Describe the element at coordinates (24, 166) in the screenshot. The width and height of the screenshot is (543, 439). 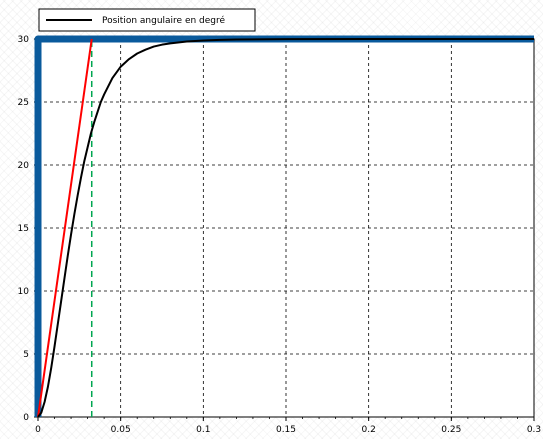
I see `y-tick-label: 20` at that location.